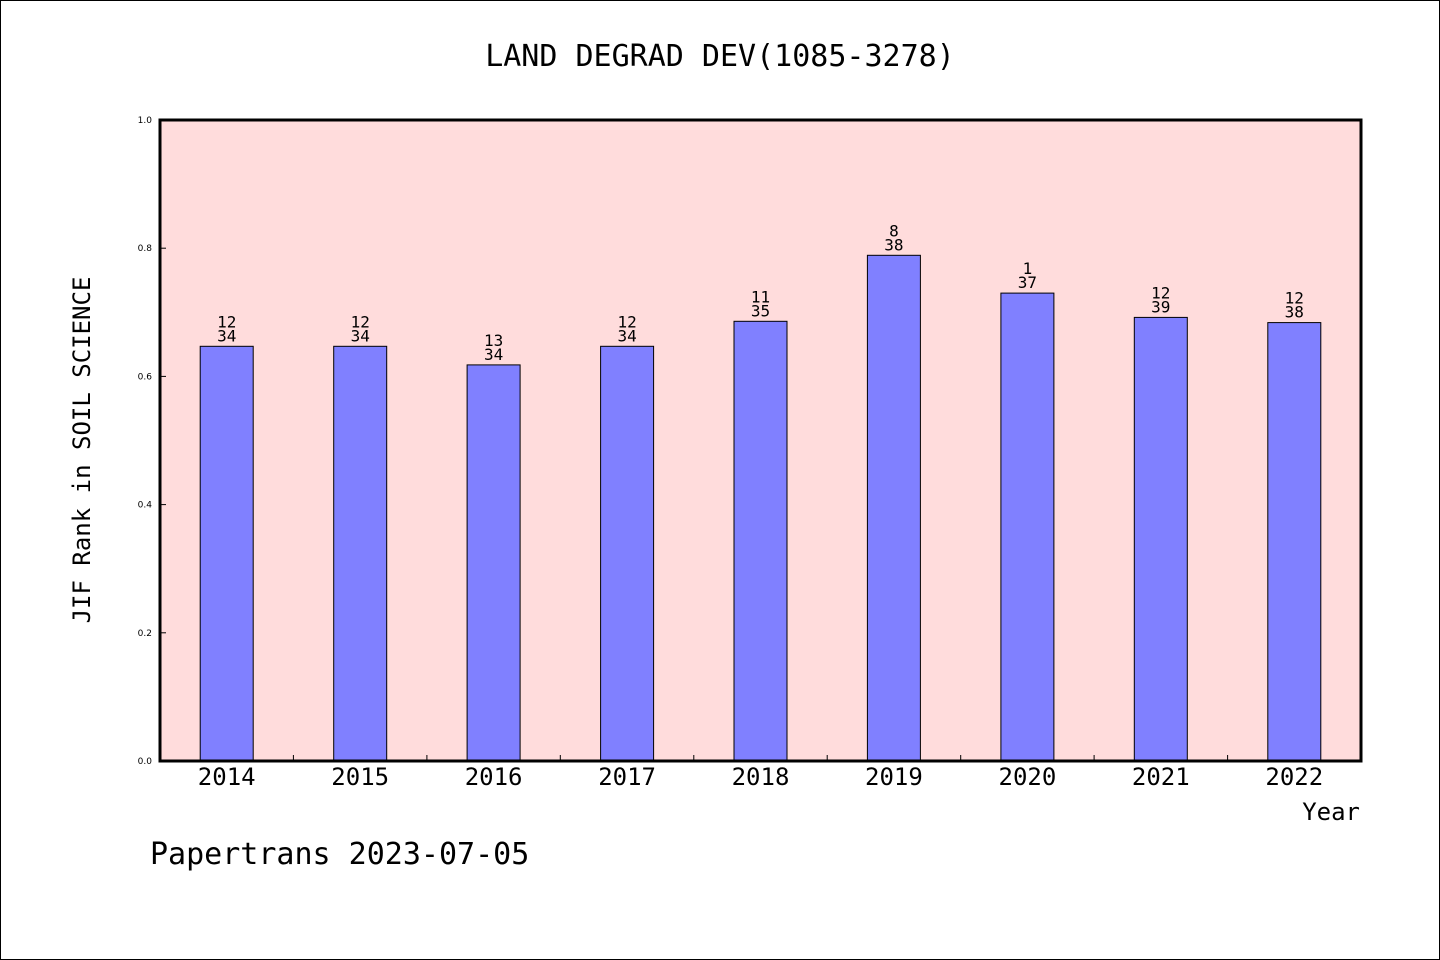  Describe the element at coordinates (760, 541) in the screenshot. I see `bar-2018` at that location.